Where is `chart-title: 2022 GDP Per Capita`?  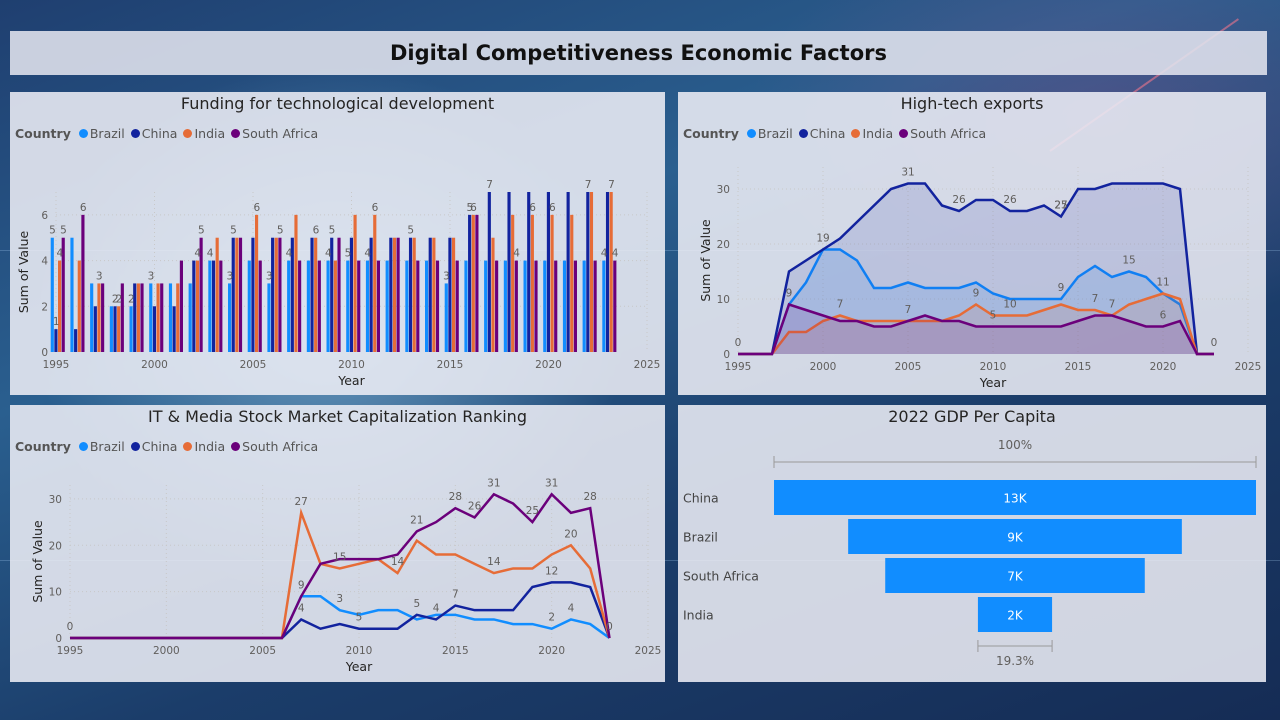
chart-title: 2022 GDP Per Capita is located at coordinates (972, 416).